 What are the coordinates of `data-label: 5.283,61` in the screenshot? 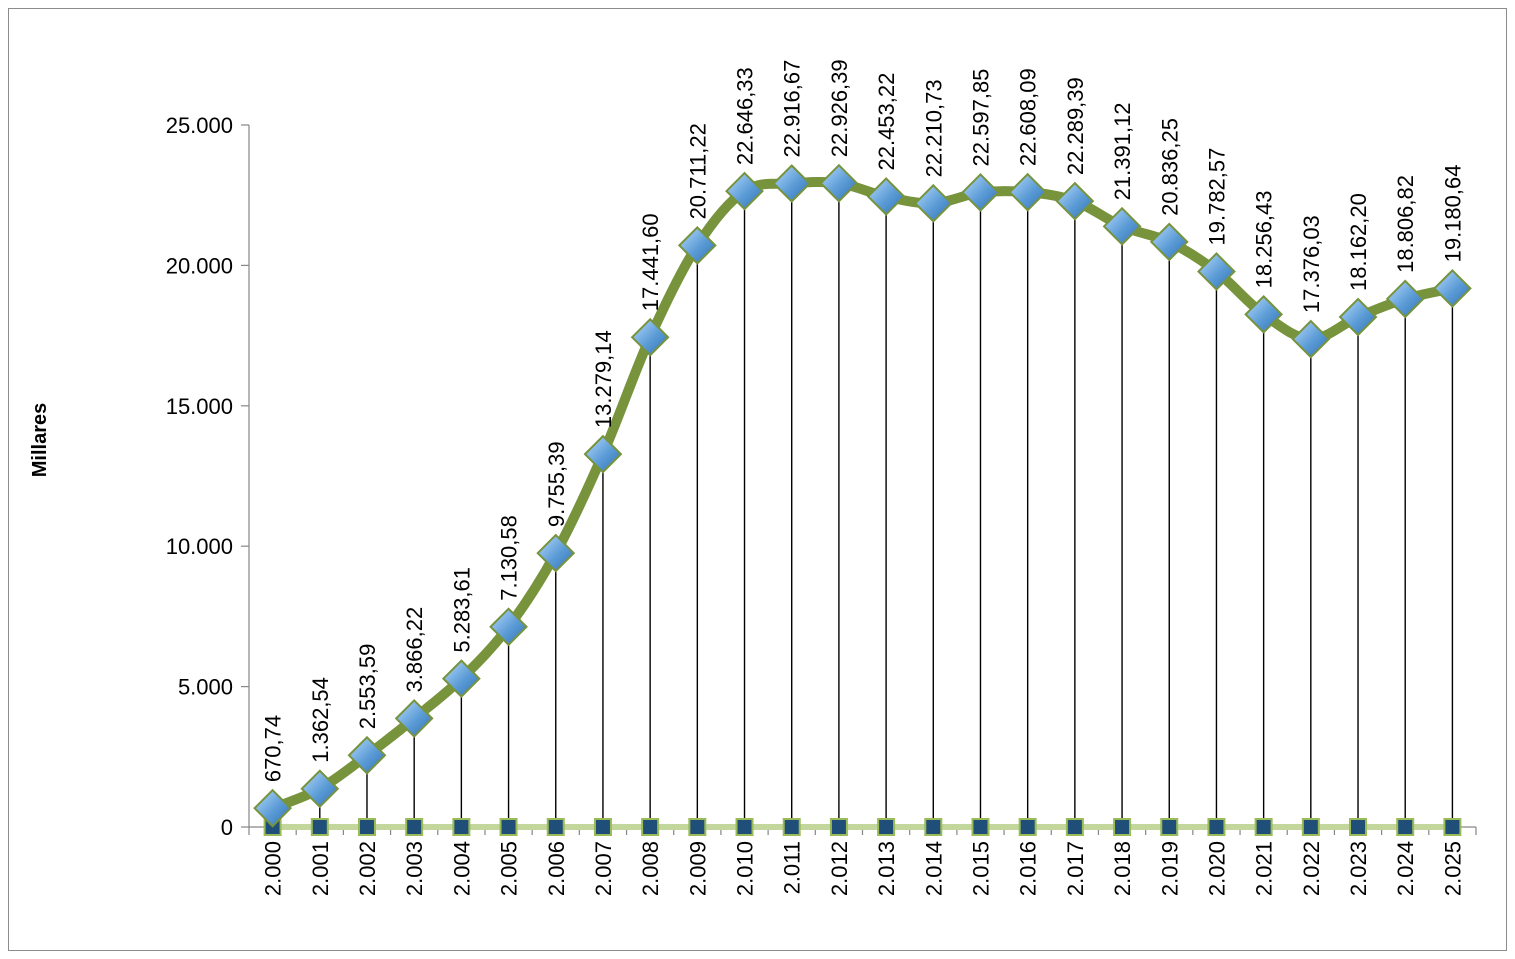 It's located at (461, 610).